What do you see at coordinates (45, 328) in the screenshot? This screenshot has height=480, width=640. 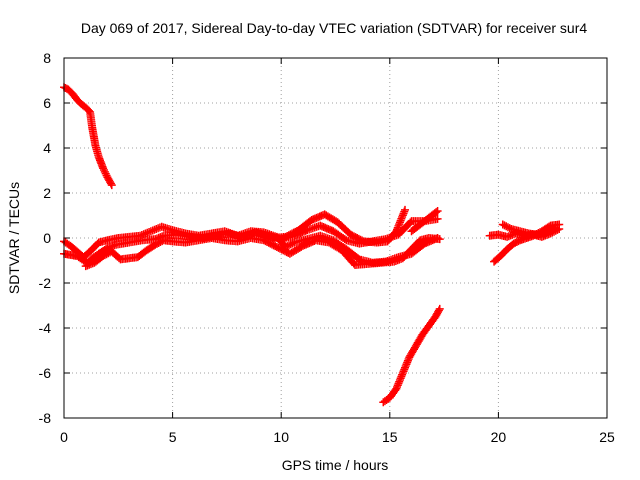 I see `y-tick-label: -4` at bounding box center [45, 328].